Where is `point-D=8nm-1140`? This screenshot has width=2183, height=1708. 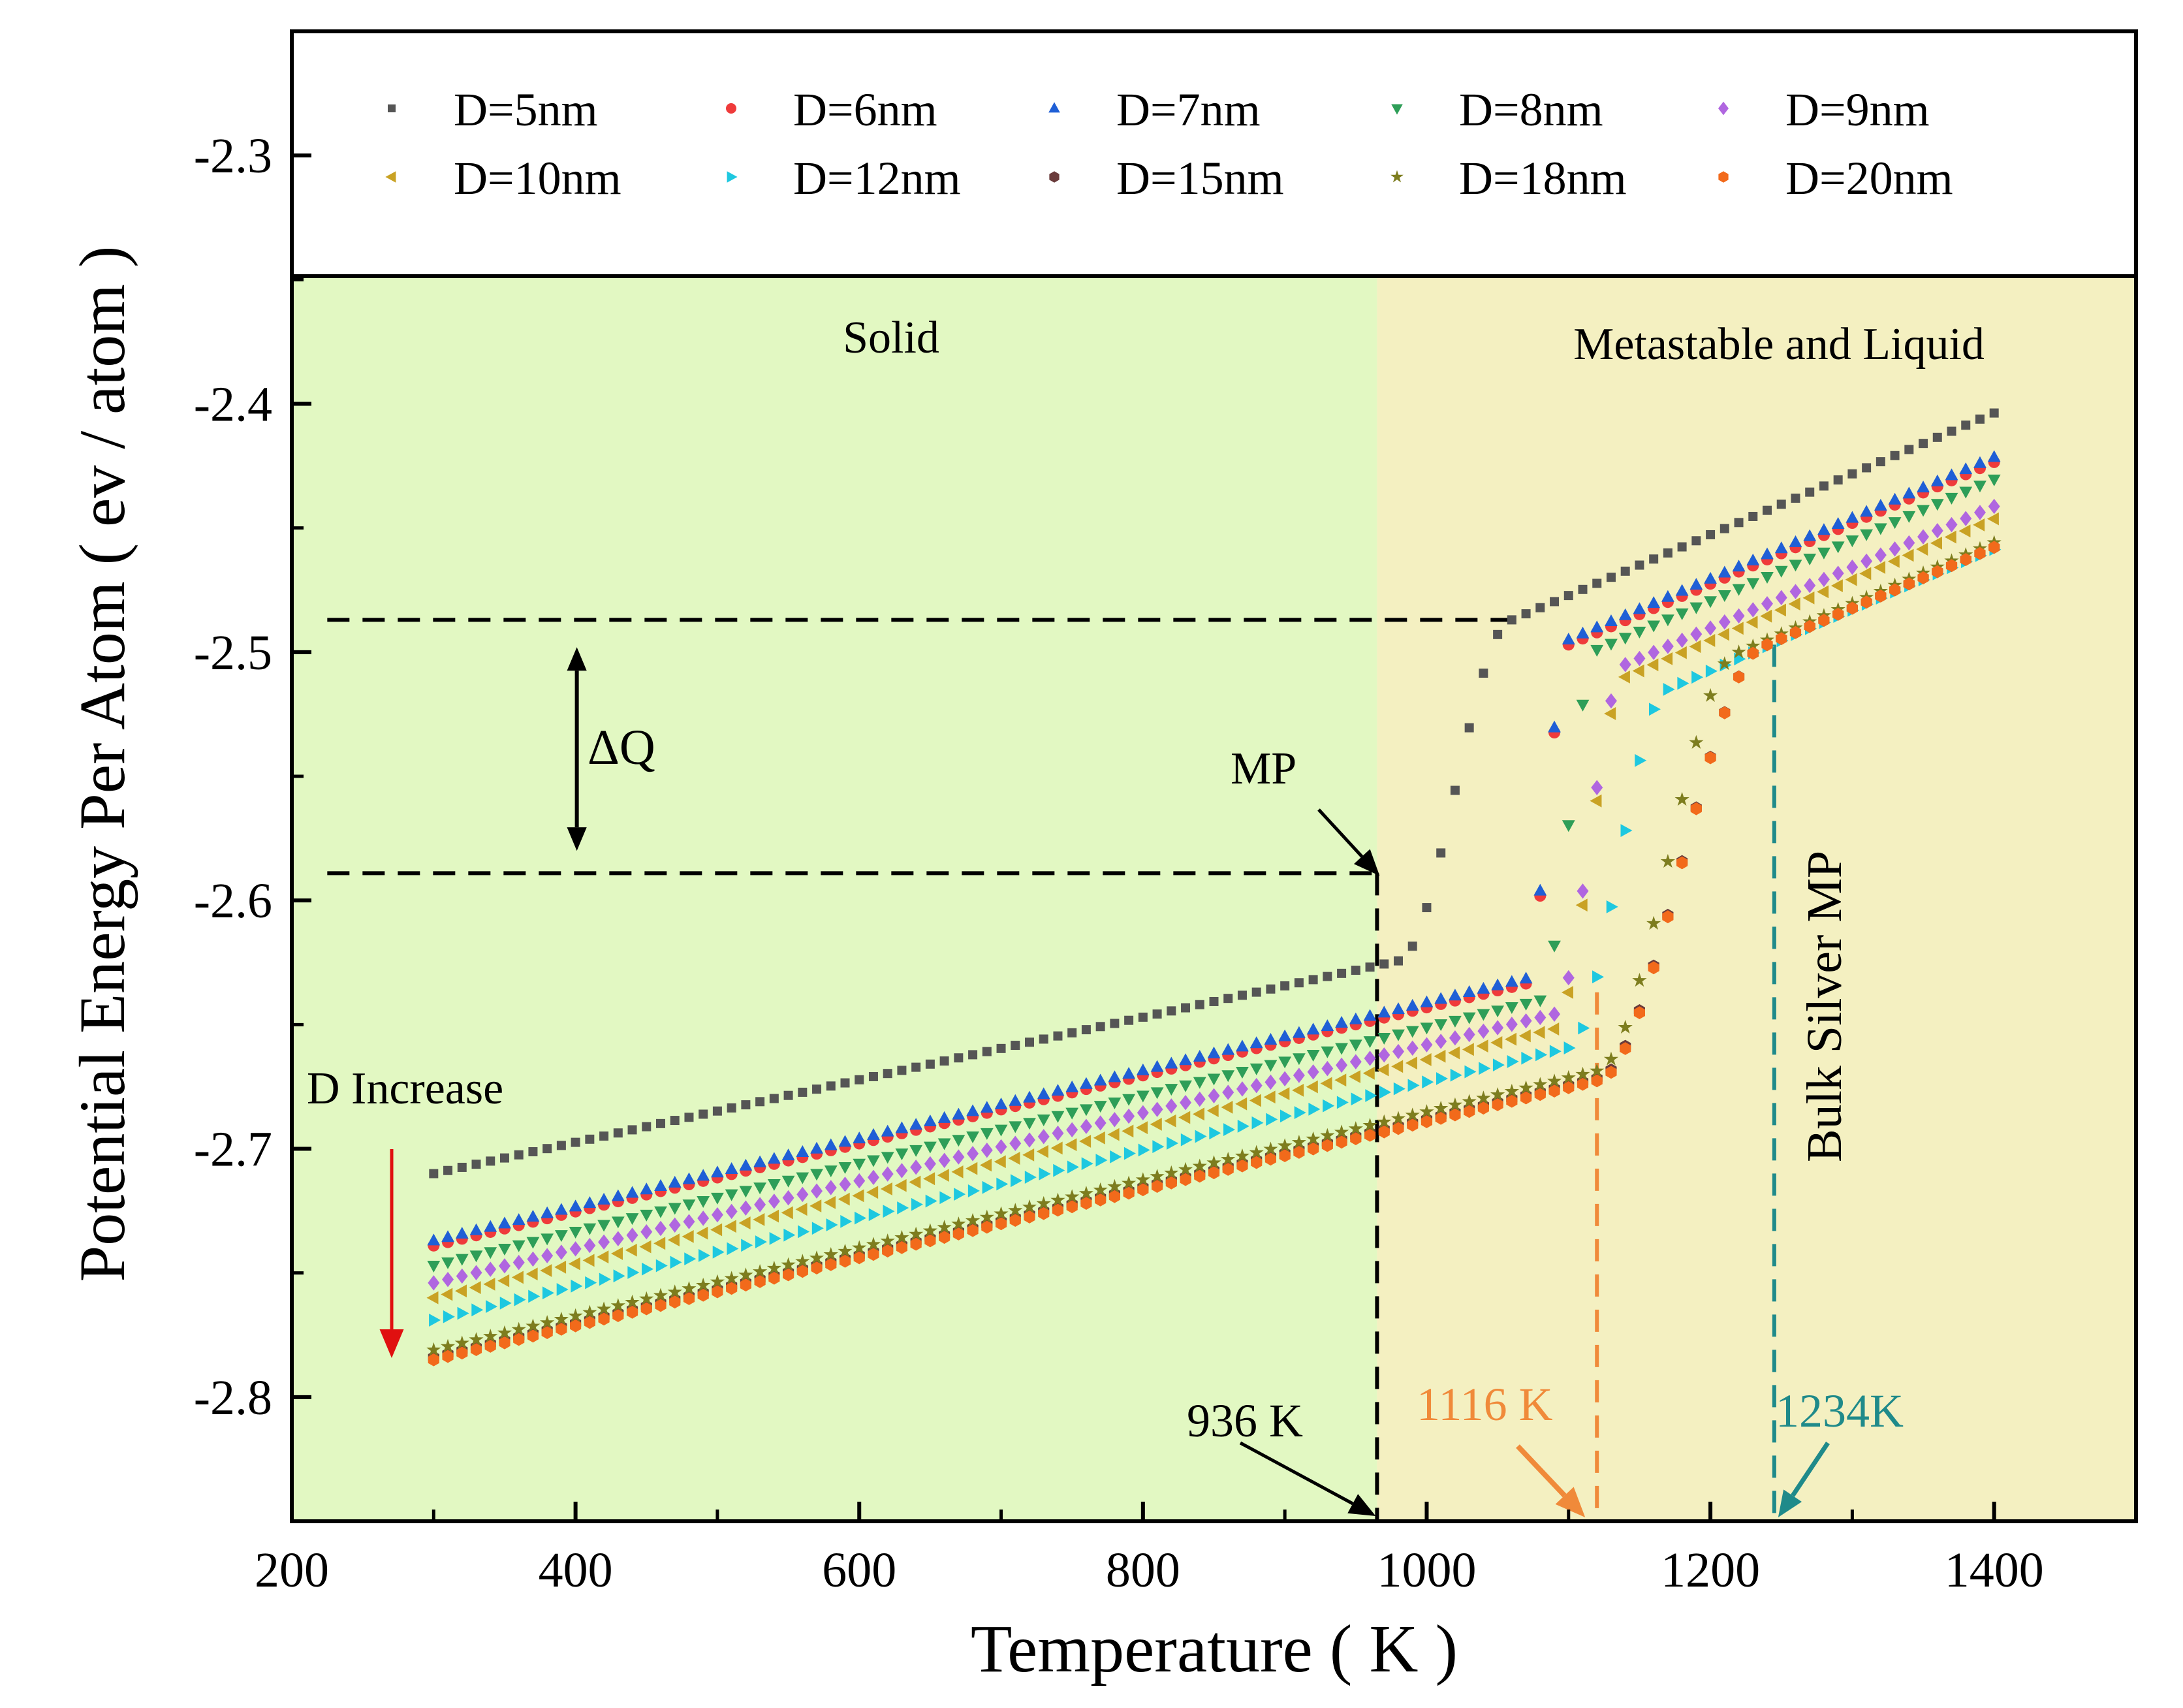 point-D=8nm-1140 is located at coordinates (1625, 639).